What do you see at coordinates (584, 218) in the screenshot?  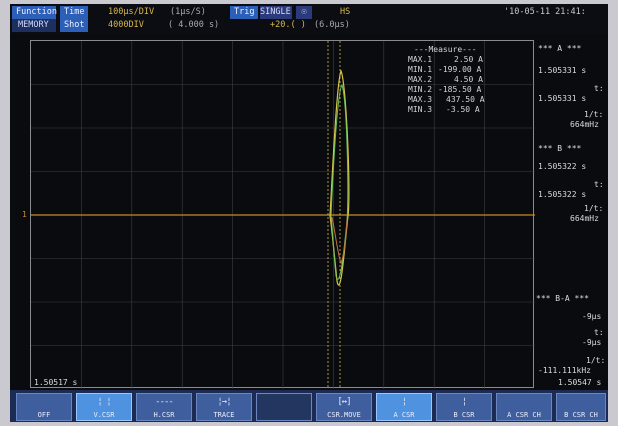 I see `cursor-b-freq: 664mHz` at bounding box center [584, 218].